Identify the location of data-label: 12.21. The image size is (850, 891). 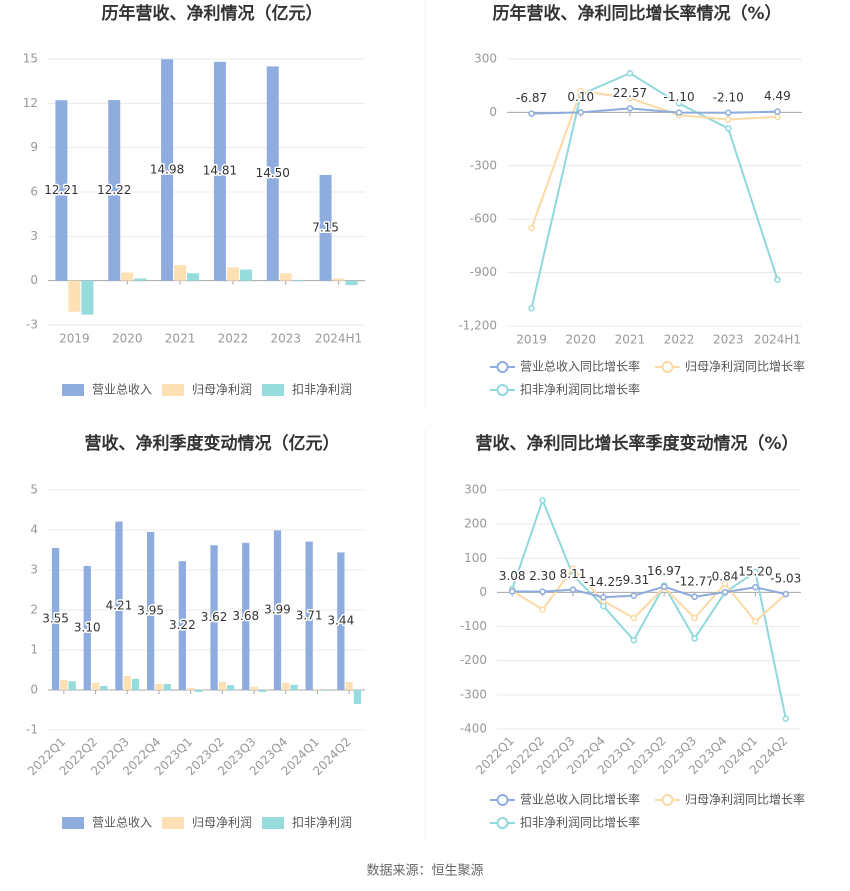
(61, 190).